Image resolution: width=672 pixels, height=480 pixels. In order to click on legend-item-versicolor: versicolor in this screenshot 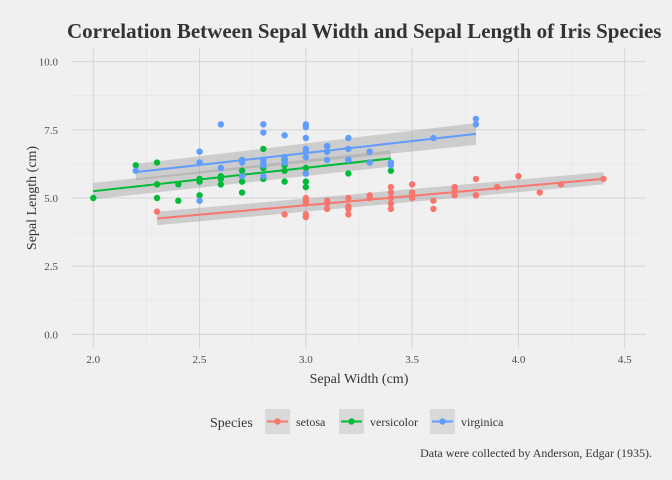, I will do `click(378, 421)`.